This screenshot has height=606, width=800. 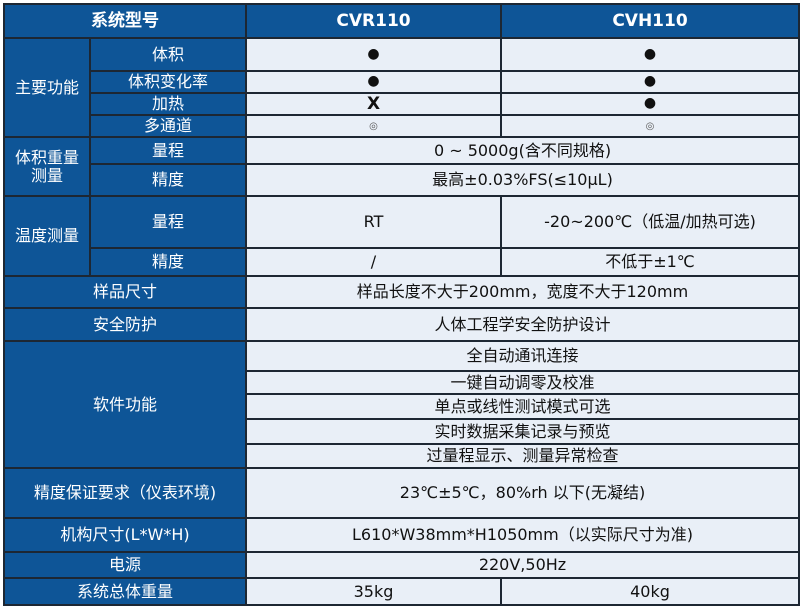 I want to click on table-row: 体积重量测量 量程 0 ~ 5000g(含不同规格), so click(x=401, y=166).